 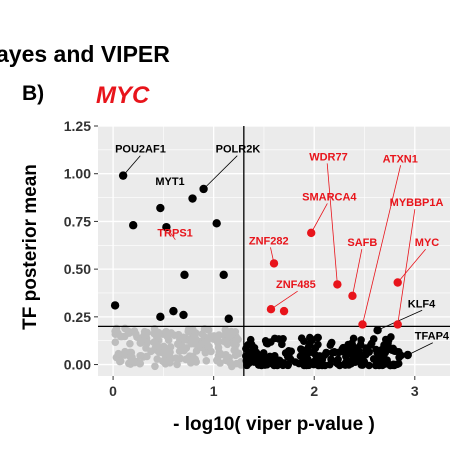 I want to click on leader-tfap4, so click(x=420, y=349).